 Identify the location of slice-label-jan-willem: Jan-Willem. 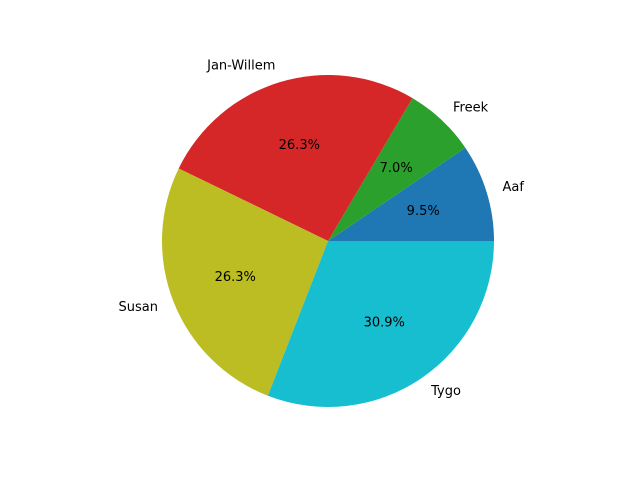
(240, 66).